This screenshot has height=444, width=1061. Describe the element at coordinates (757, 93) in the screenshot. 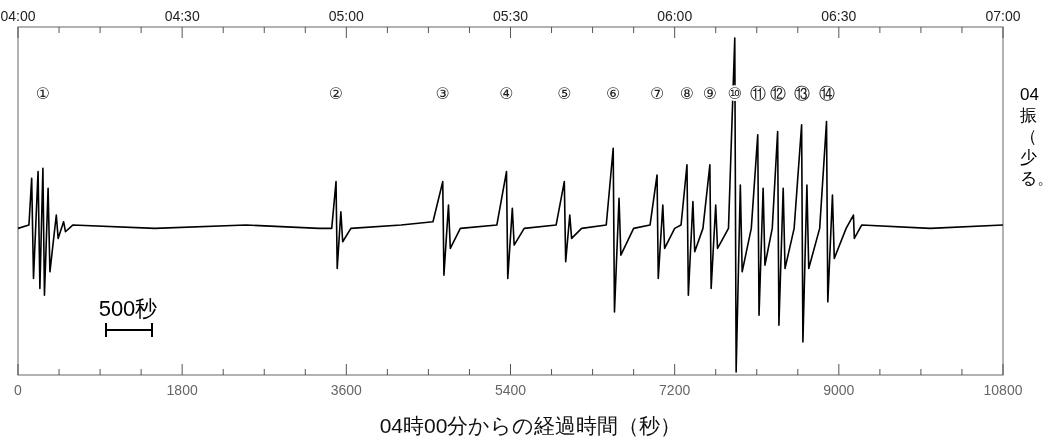

I see `annotation: ⑪` at that location.